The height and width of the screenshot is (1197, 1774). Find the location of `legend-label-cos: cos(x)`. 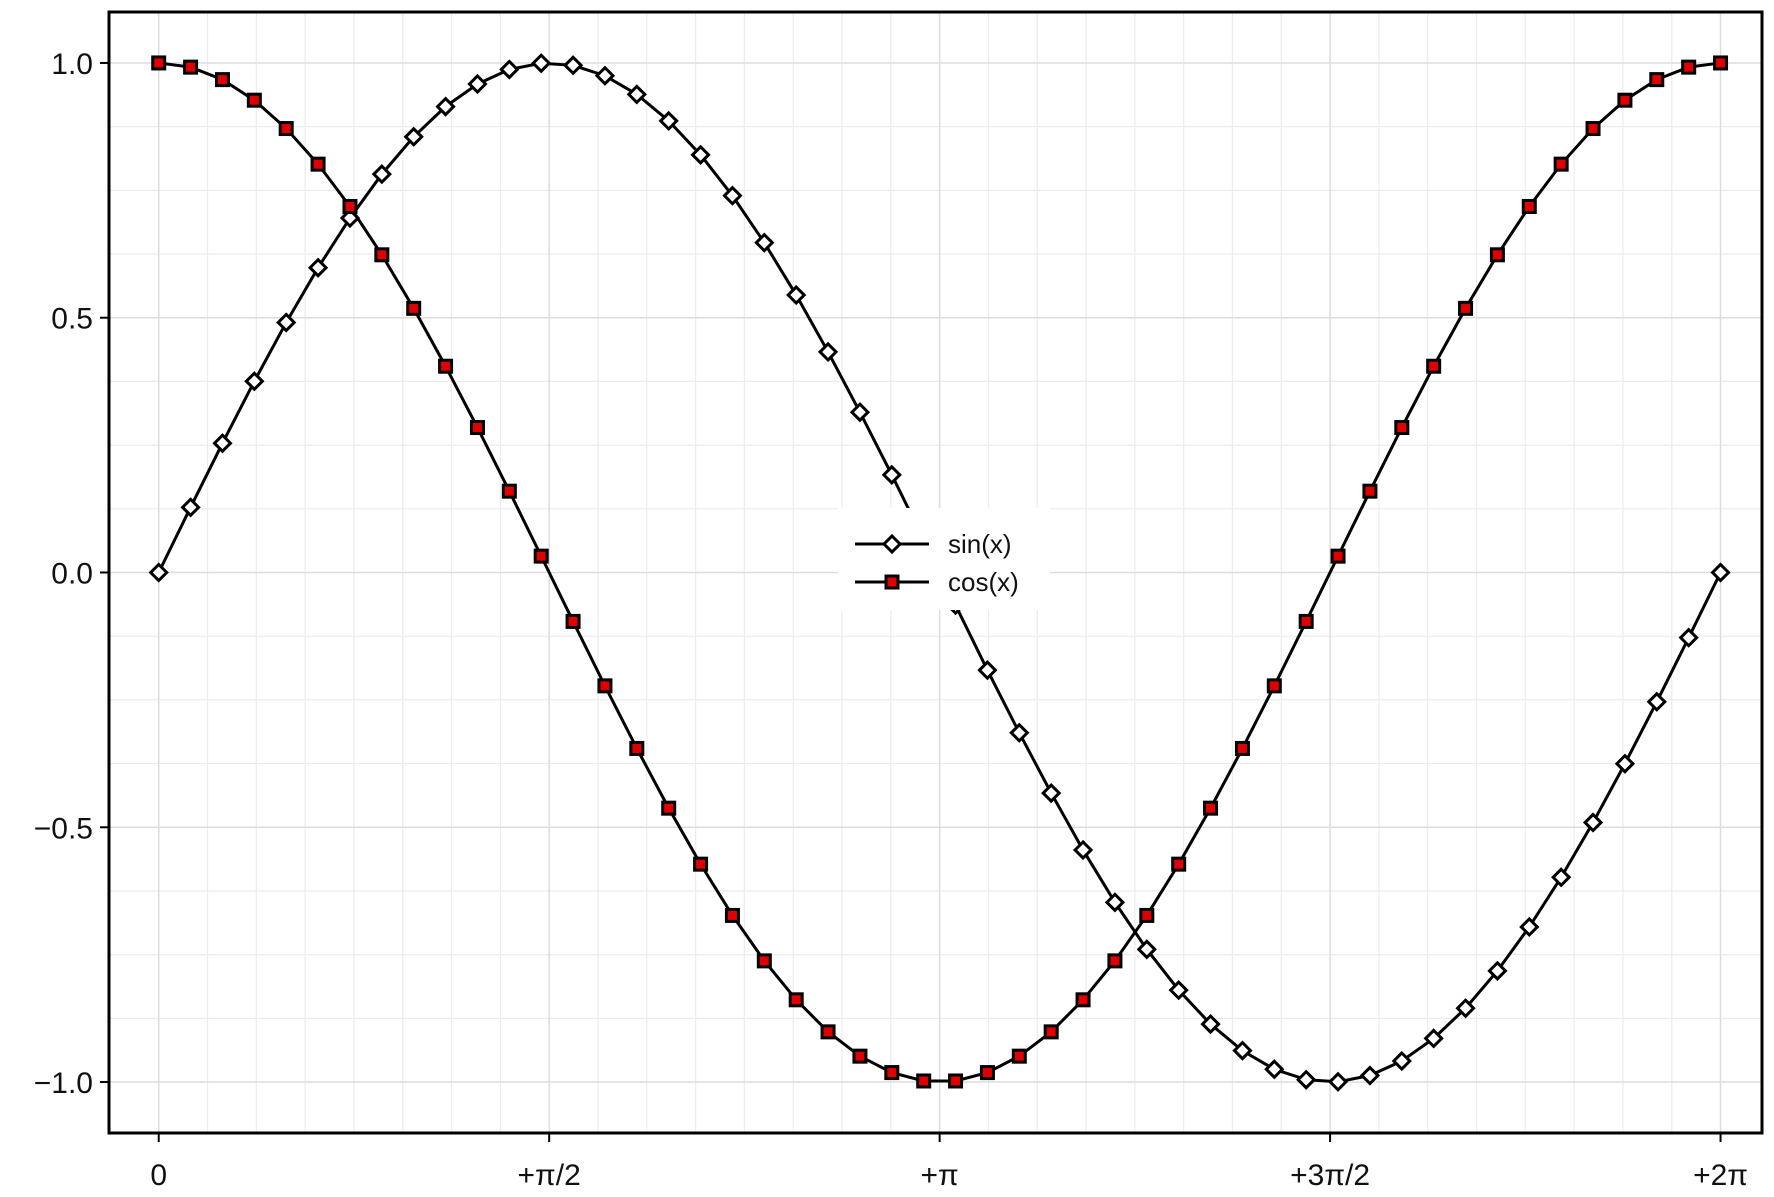

legend-label-cos: cos(x) is located at coordinates (983, 582).